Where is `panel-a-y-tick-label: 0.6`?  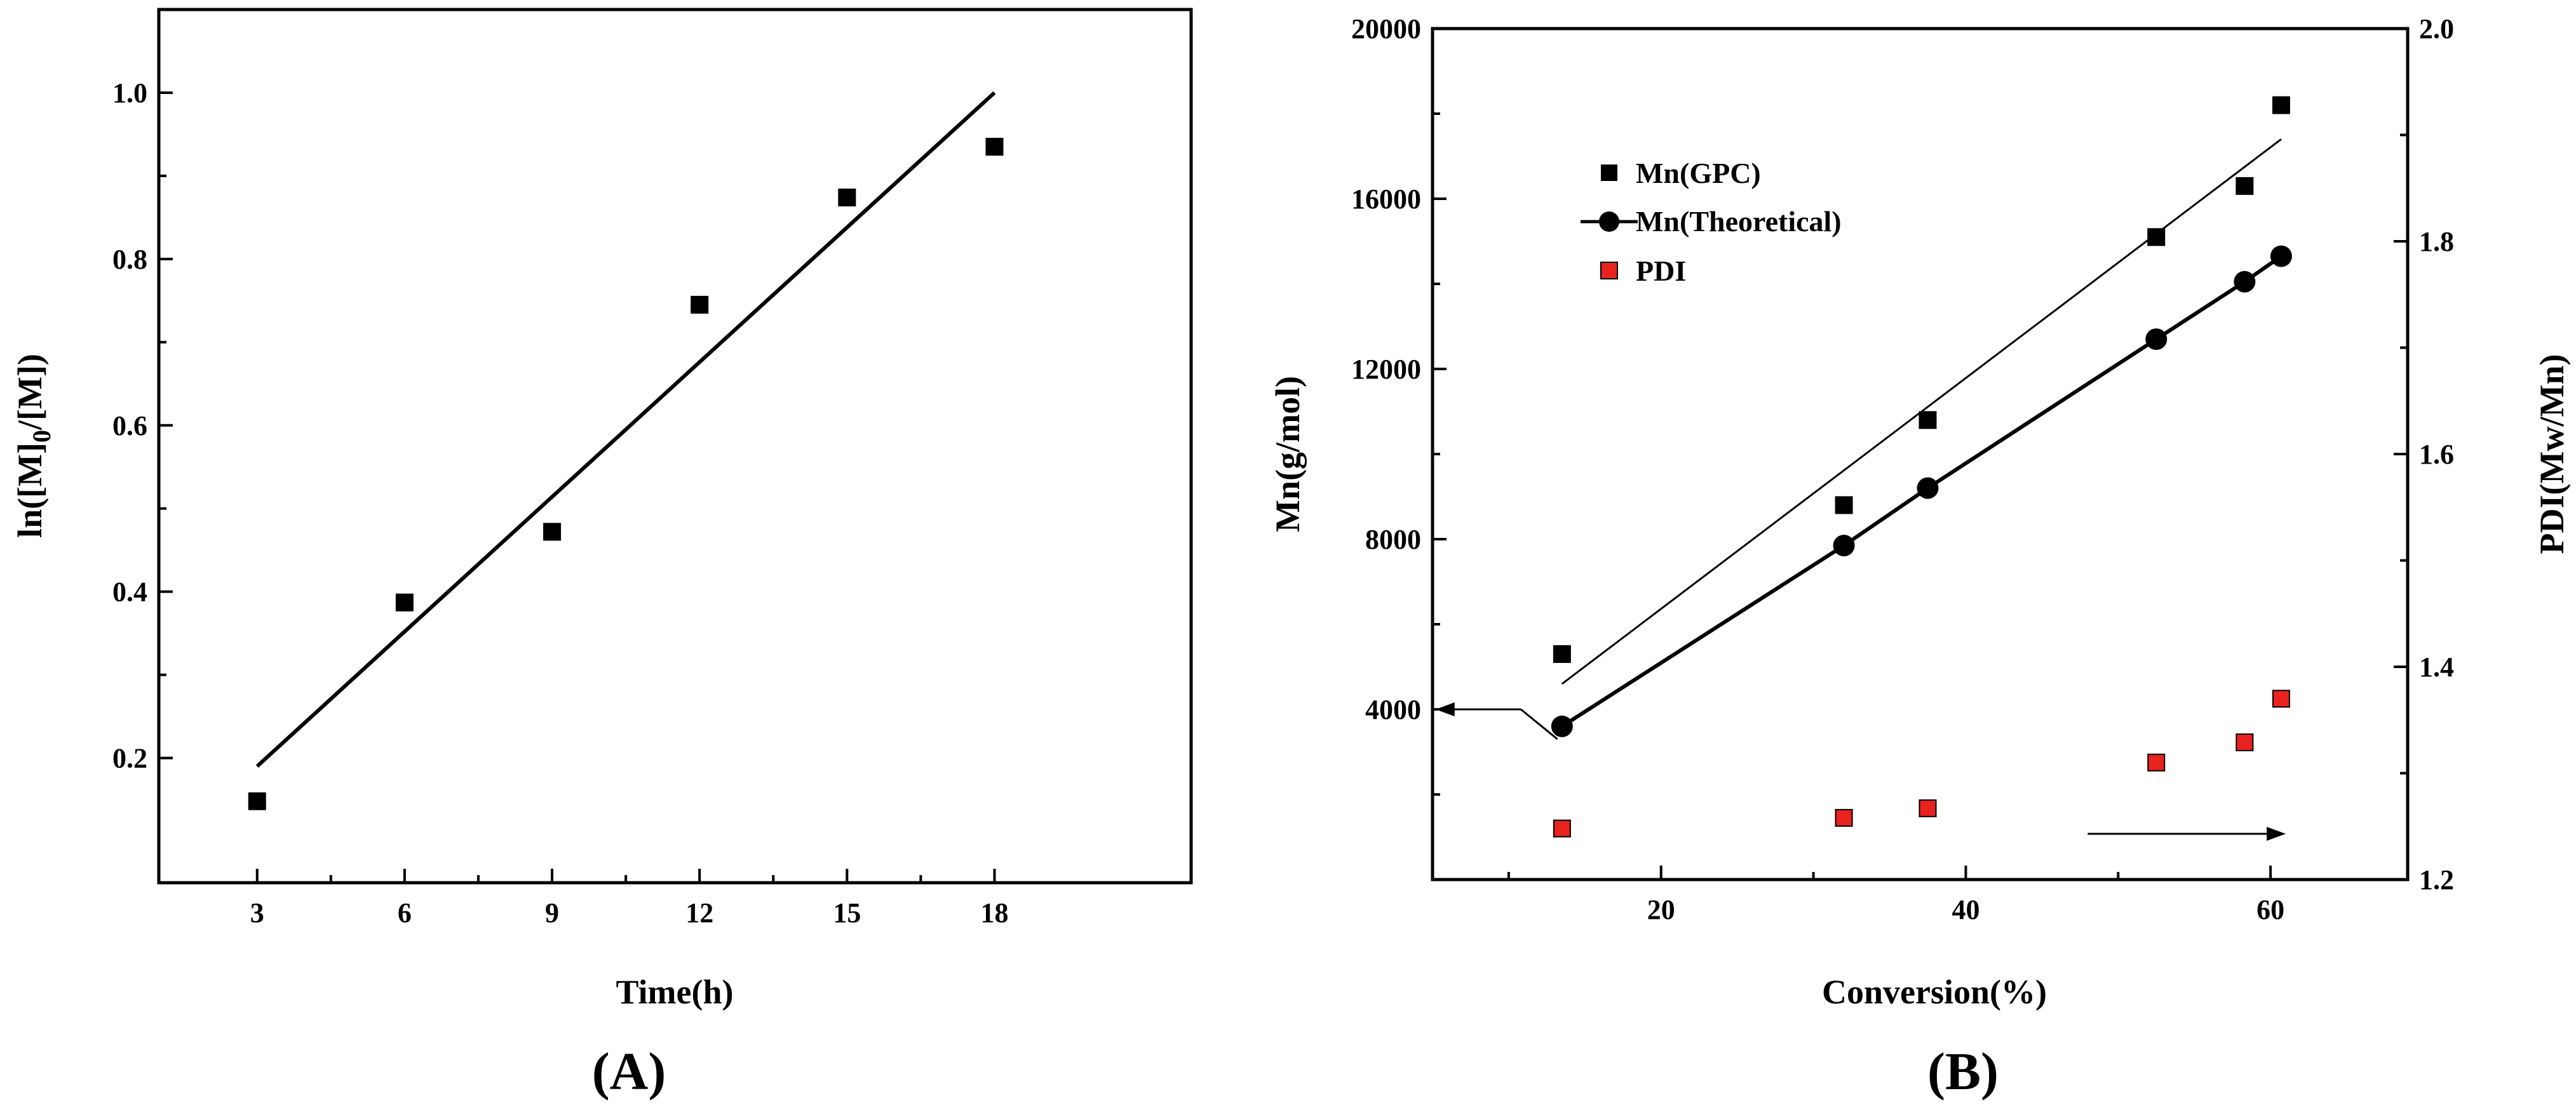 panel-a-y-tick-label: 0.6 is located at coordinates (129, 425).